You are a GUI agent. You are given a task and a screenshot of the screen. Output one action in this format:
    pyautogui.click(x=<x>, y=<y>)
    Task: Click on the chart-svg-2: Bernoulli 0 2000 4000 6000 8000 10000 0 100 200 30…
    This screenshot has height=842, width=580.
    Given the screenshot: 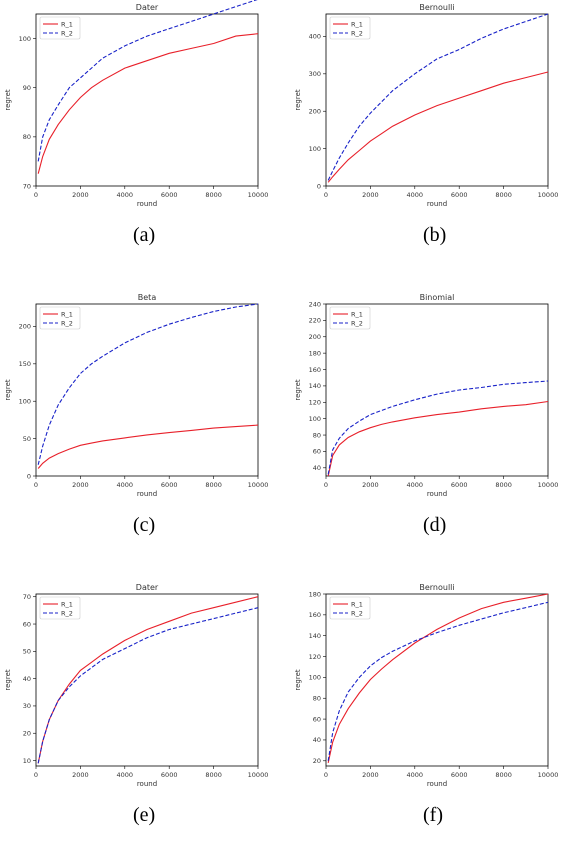 What is the action you would take?
    pyautogui.click(x=426, y=105)
    